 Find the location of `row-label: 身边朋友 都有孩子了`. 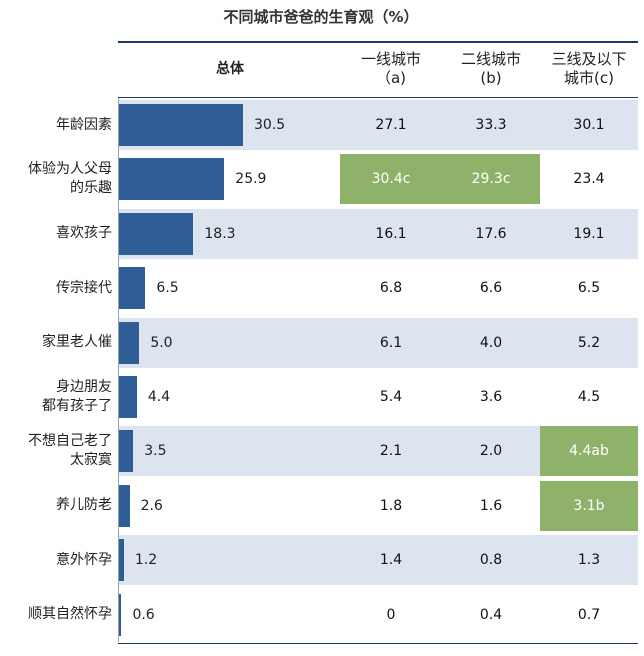

row-label: 身边朋友 都有孩子了 is located at coordinates (77, 396).